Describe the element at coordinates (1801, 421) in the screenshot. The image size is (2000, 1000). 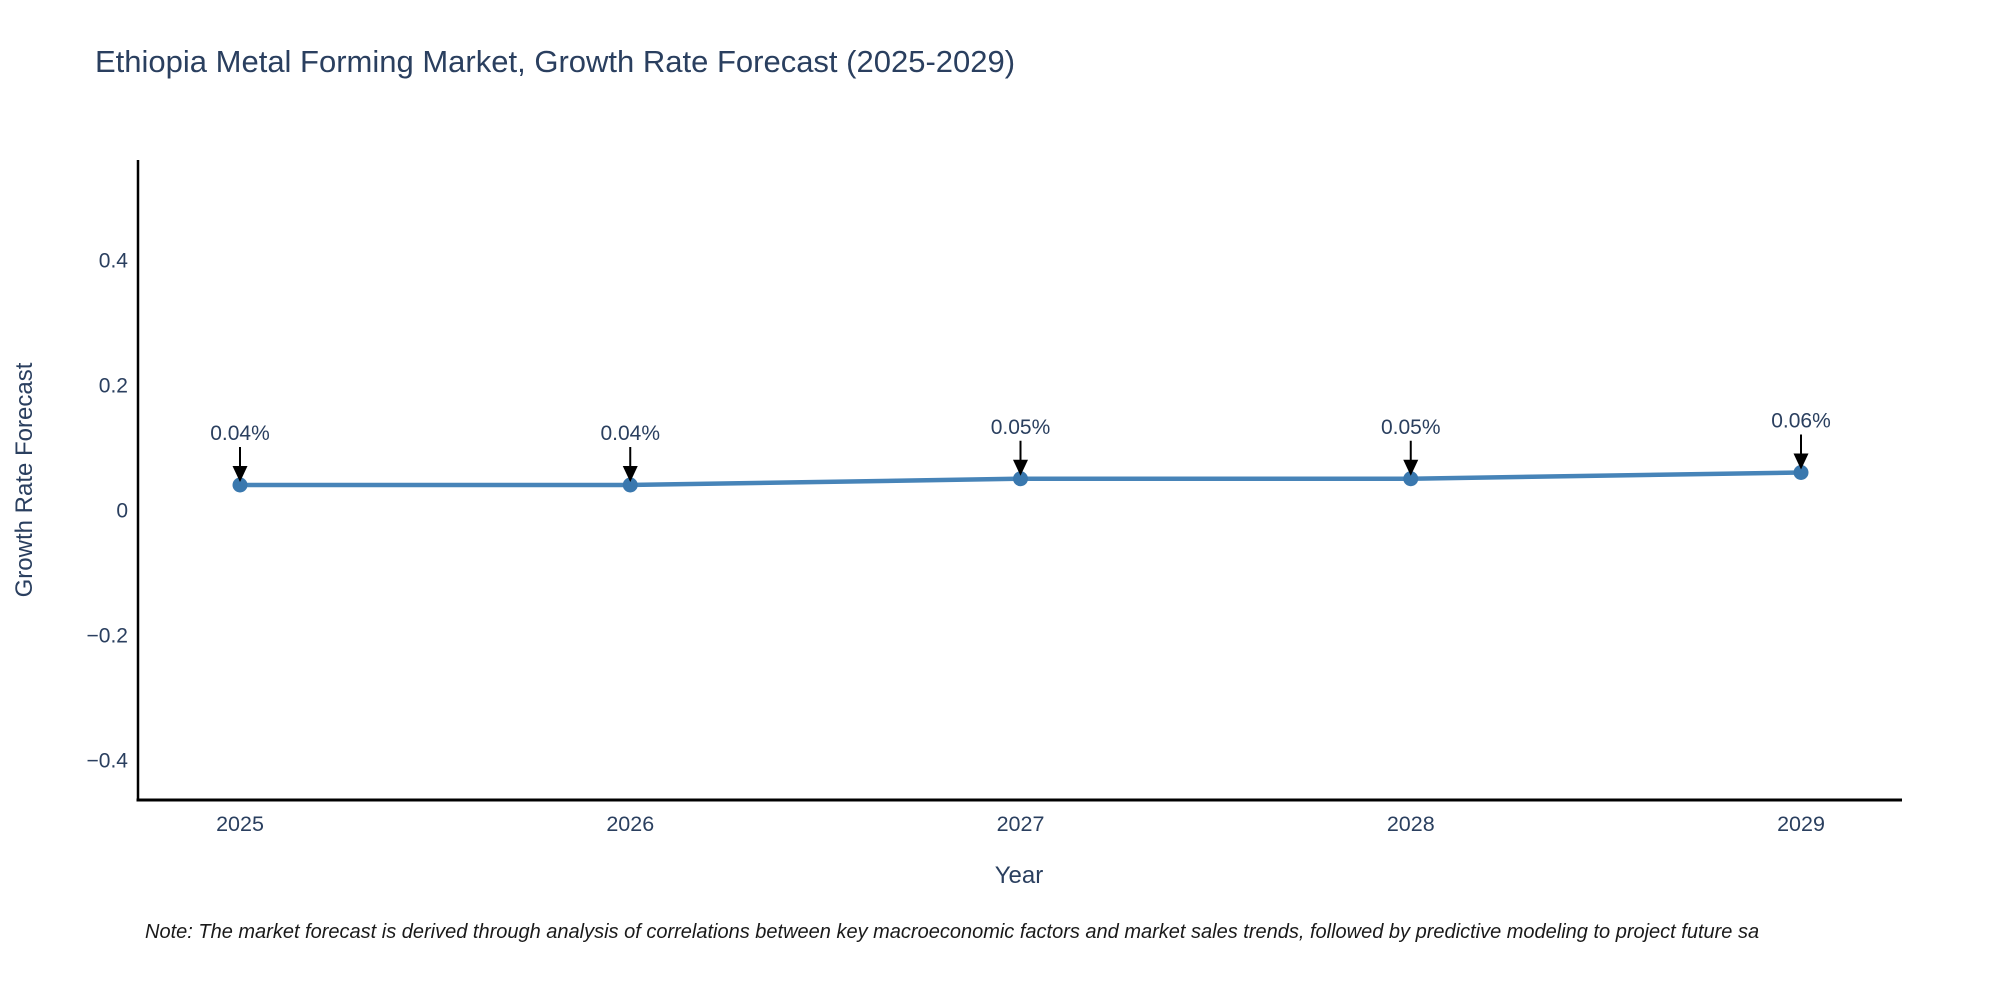
I see `annotation-label: 0.06%` at that location.